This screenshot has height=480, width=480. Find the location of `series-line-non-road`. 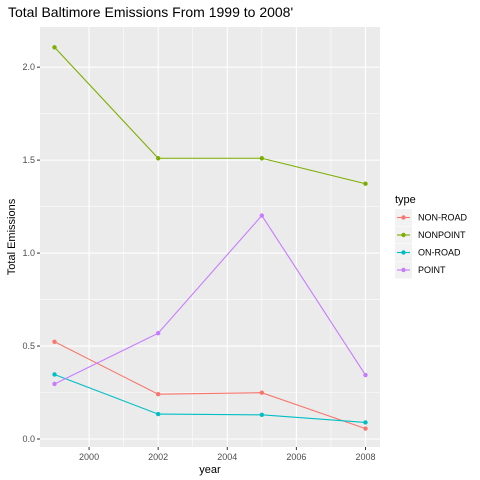

series-line-non-road is located at coordinates (210, 385).